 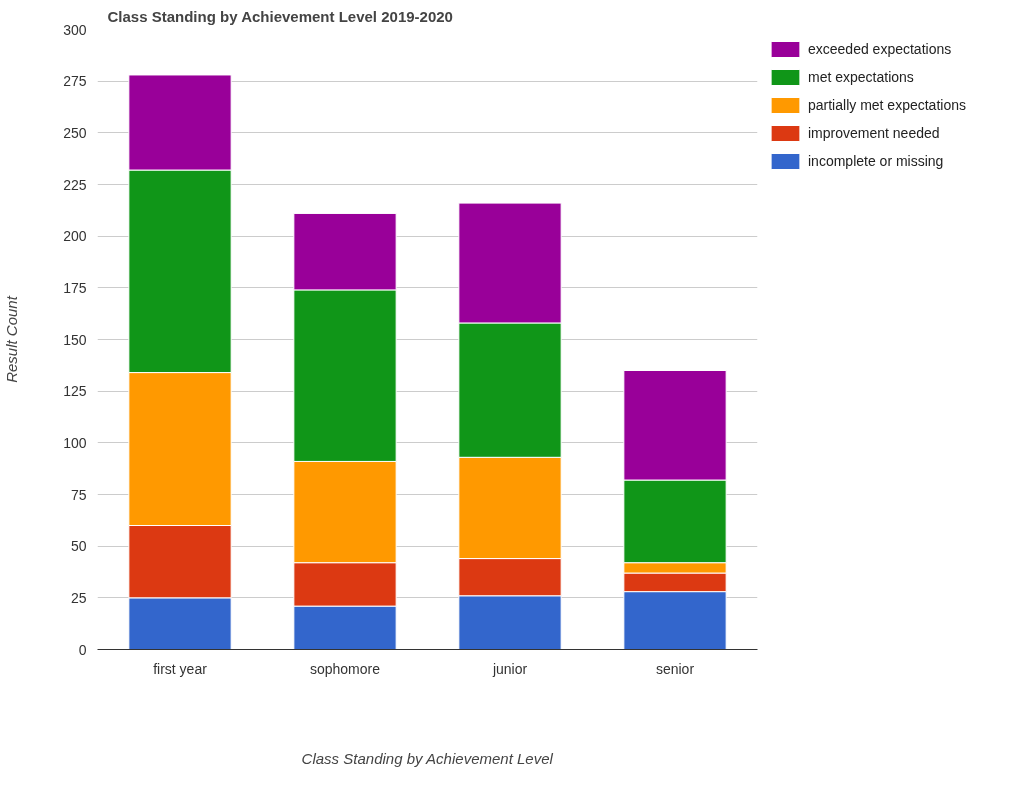 What do you see at coordinates (874, 133) in the screenshot?
I see `legend-label: improvement needed` at bounding box center [874, 133].